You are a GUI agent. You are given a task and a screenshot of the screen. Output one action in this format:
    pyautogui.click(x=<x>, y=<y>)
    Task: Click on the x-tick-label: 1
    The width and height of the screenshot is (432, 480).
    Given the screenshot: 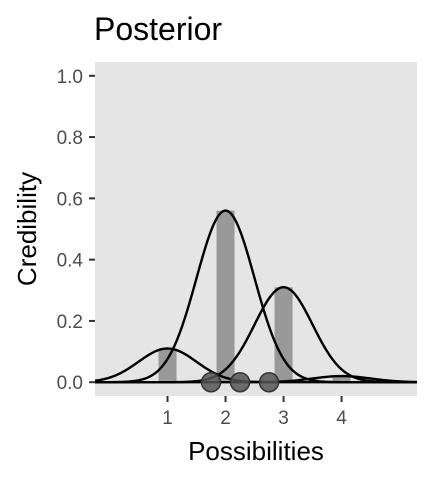 What is the action you would take?
    pyautogui.click(x=167, y=418)
    